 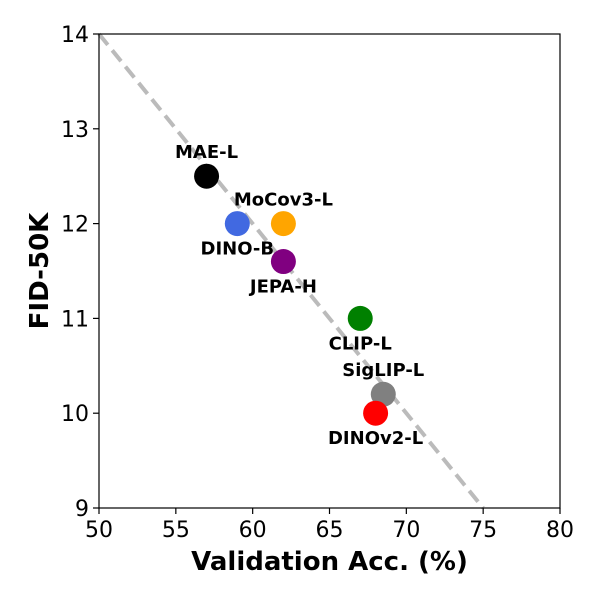 What do you see at coordinates (40, 270) in the screenshot?
I see `y-axis-title: FID-50K` at bounding box center [40, 270].